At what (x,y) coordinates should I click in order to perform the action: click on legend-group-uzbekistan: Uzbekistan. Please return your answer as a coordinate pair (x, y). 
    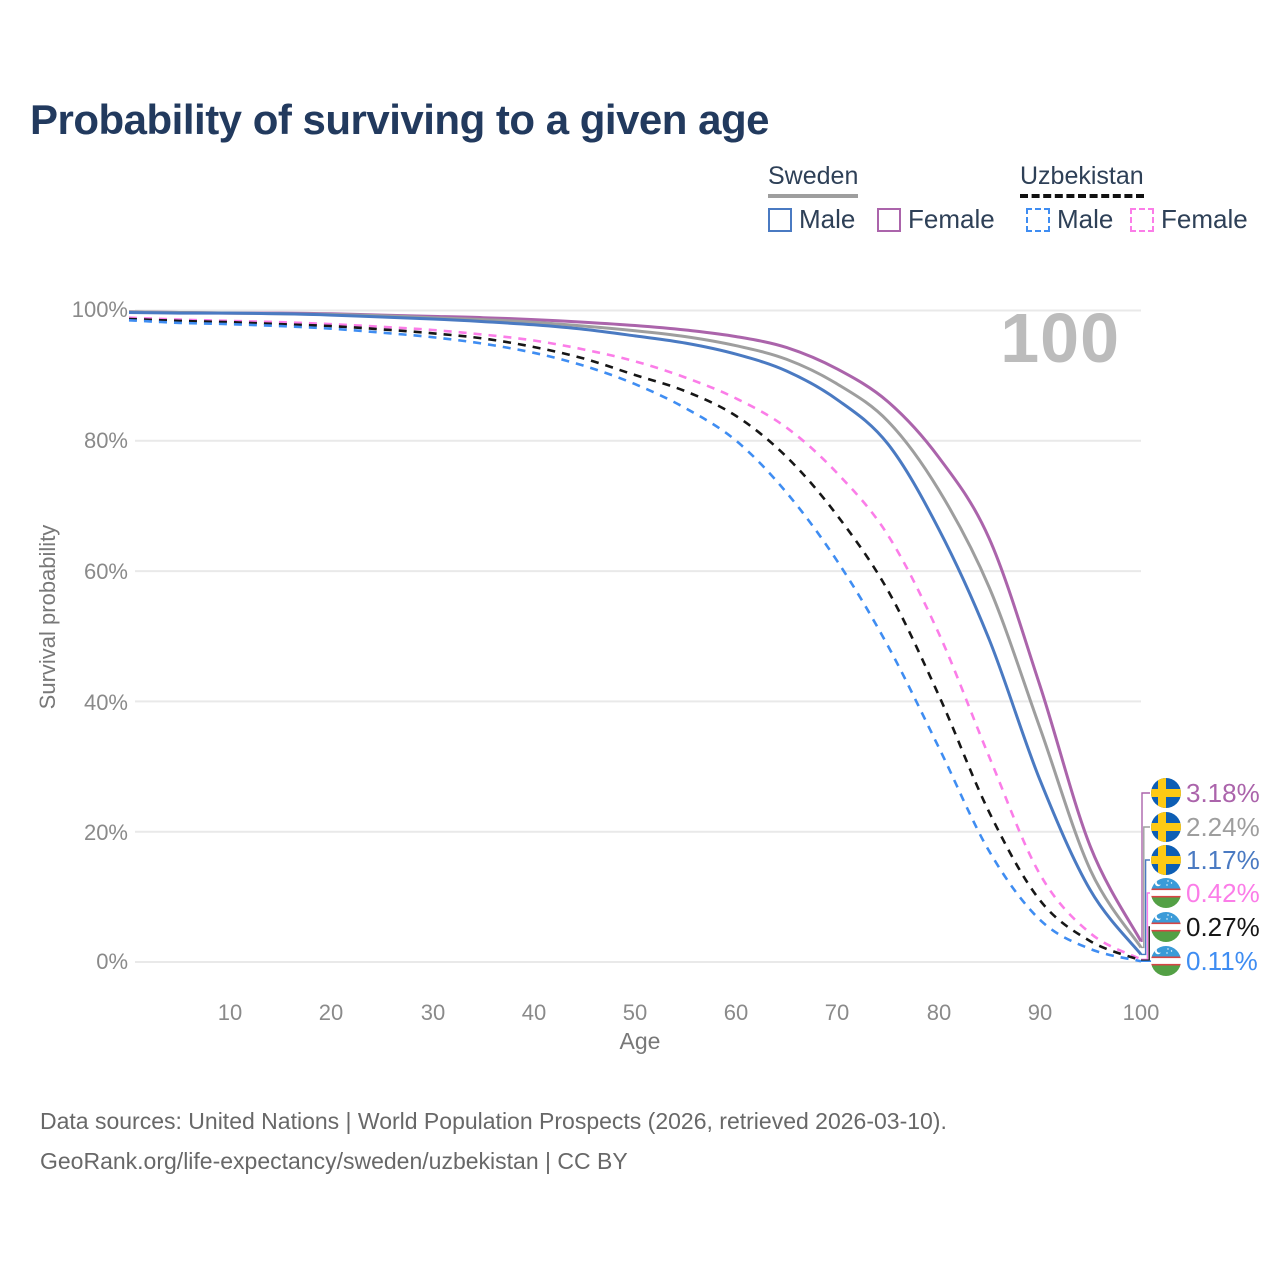
    Looking at the image, I should click on (1082, 180).